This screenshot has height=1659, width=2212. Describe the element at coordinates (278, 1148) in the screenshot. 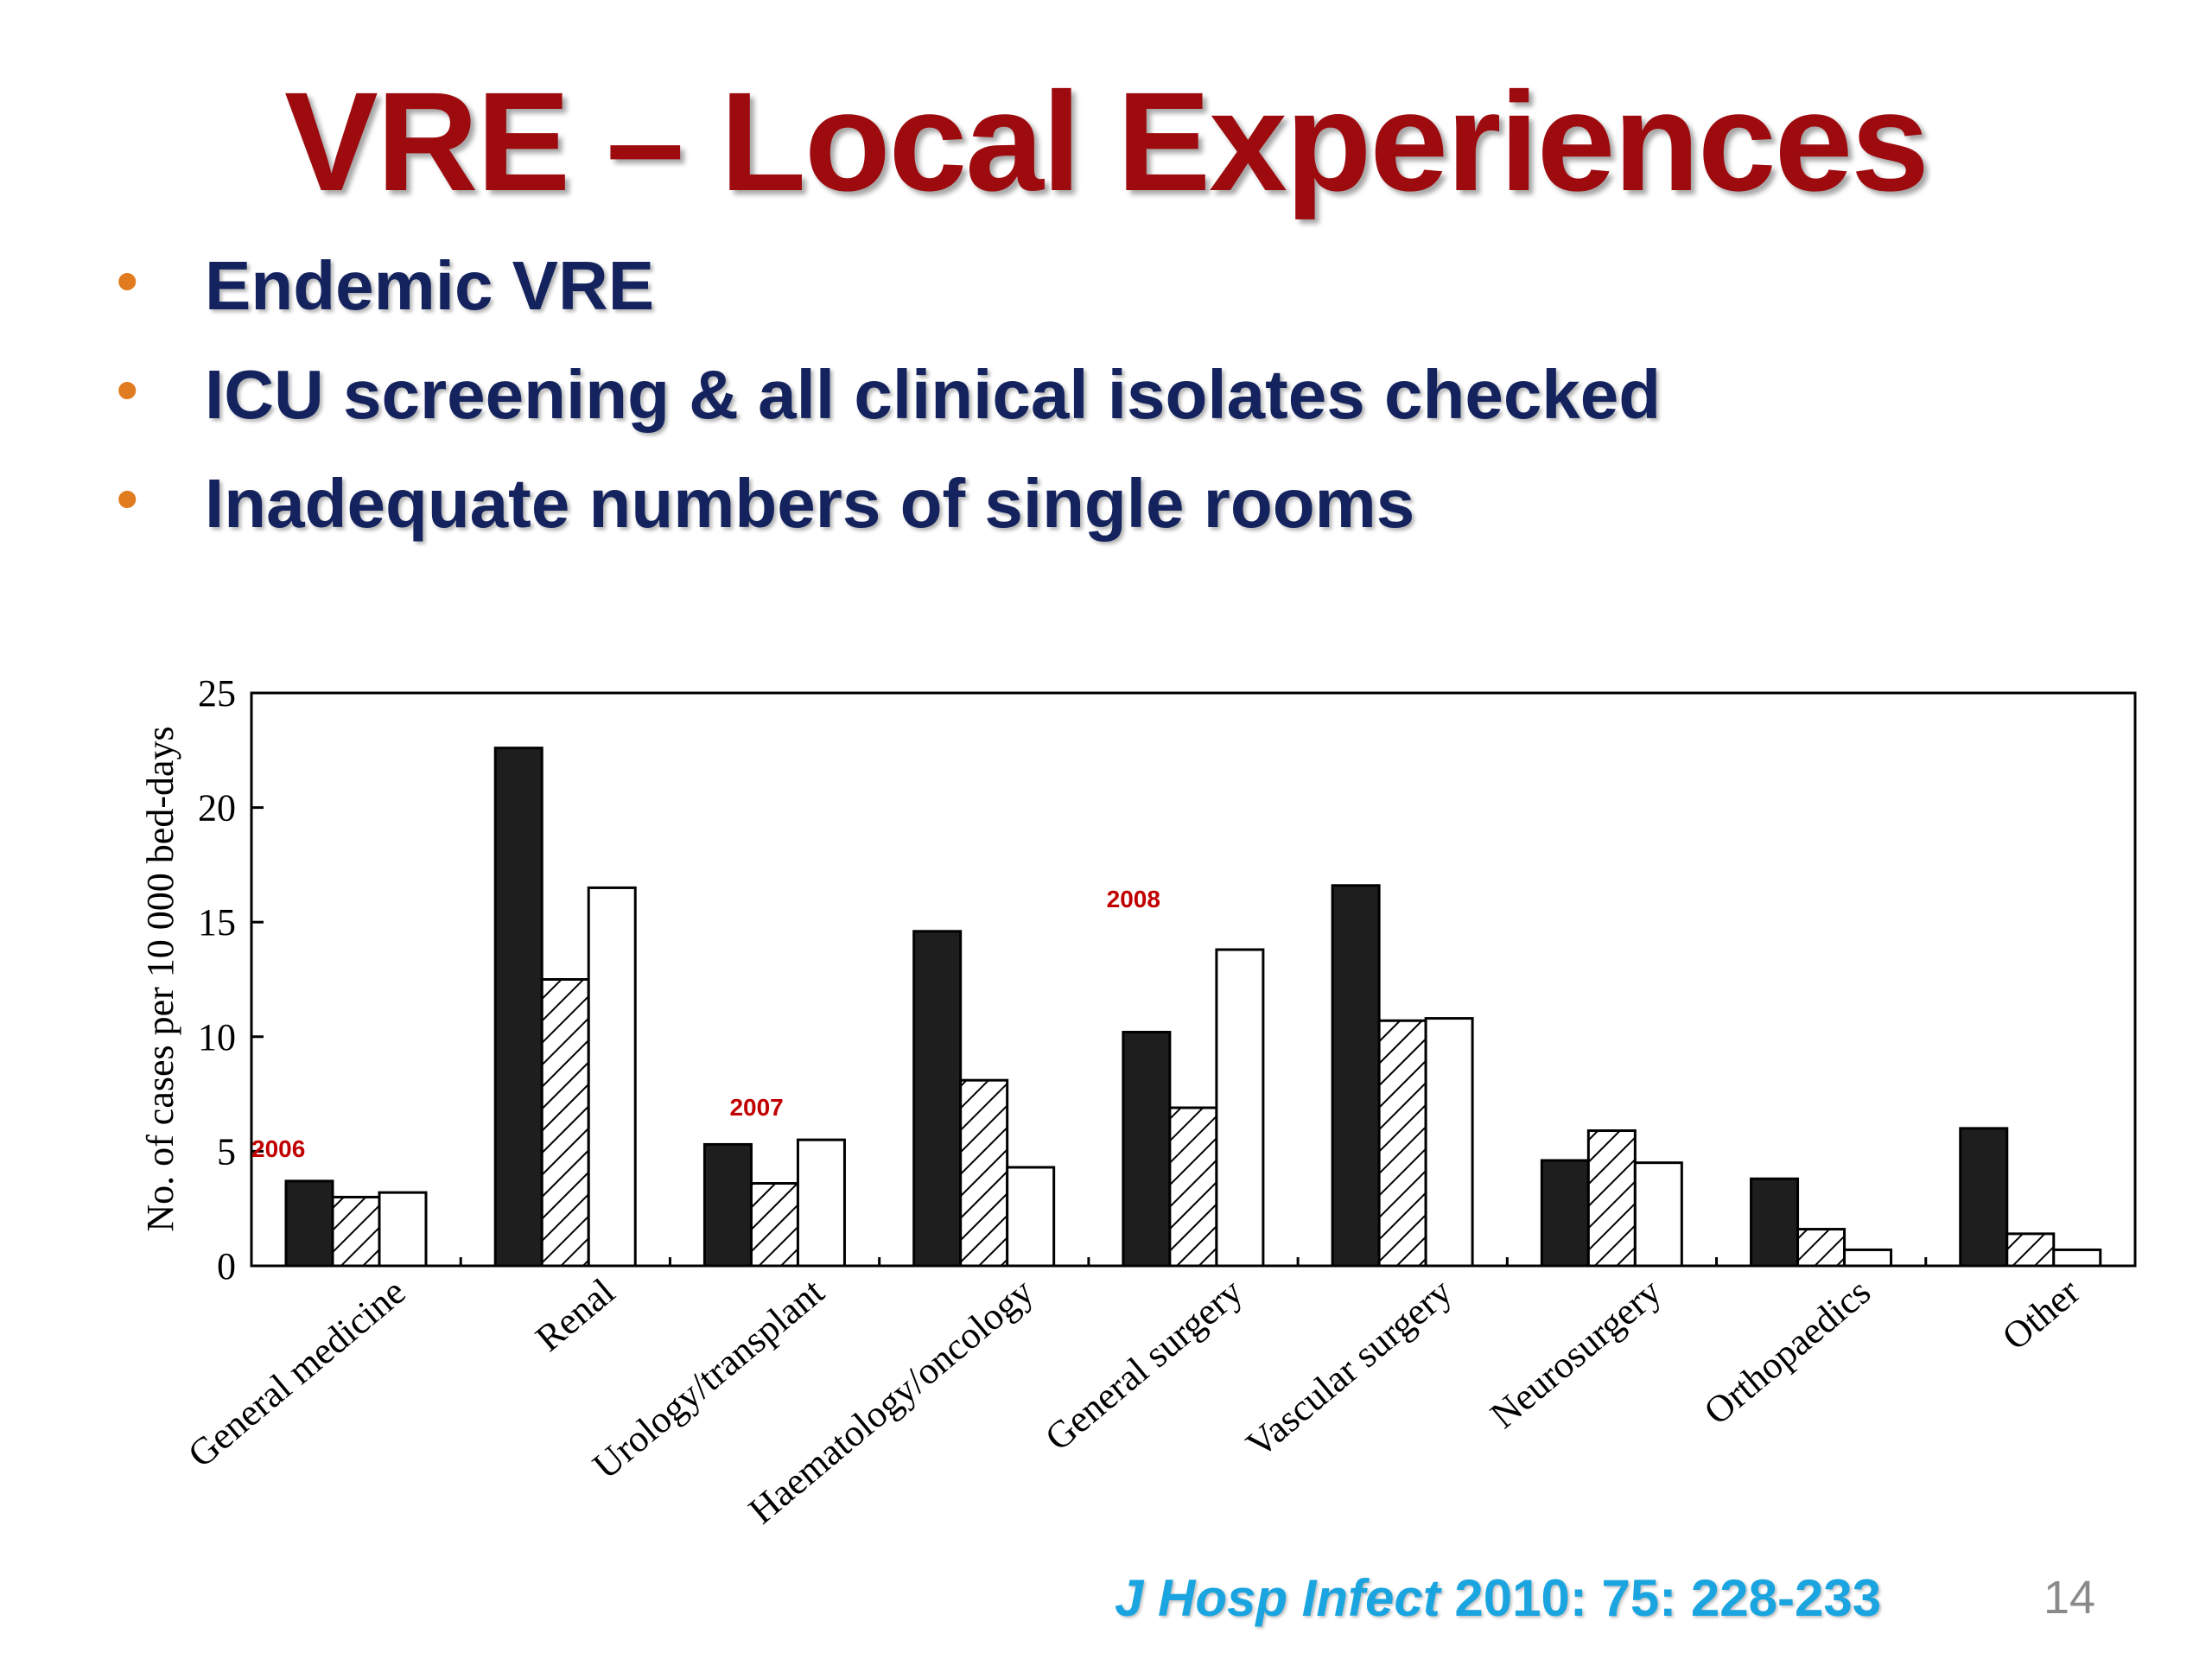

I see `series-label-2006: 2006` at that location.